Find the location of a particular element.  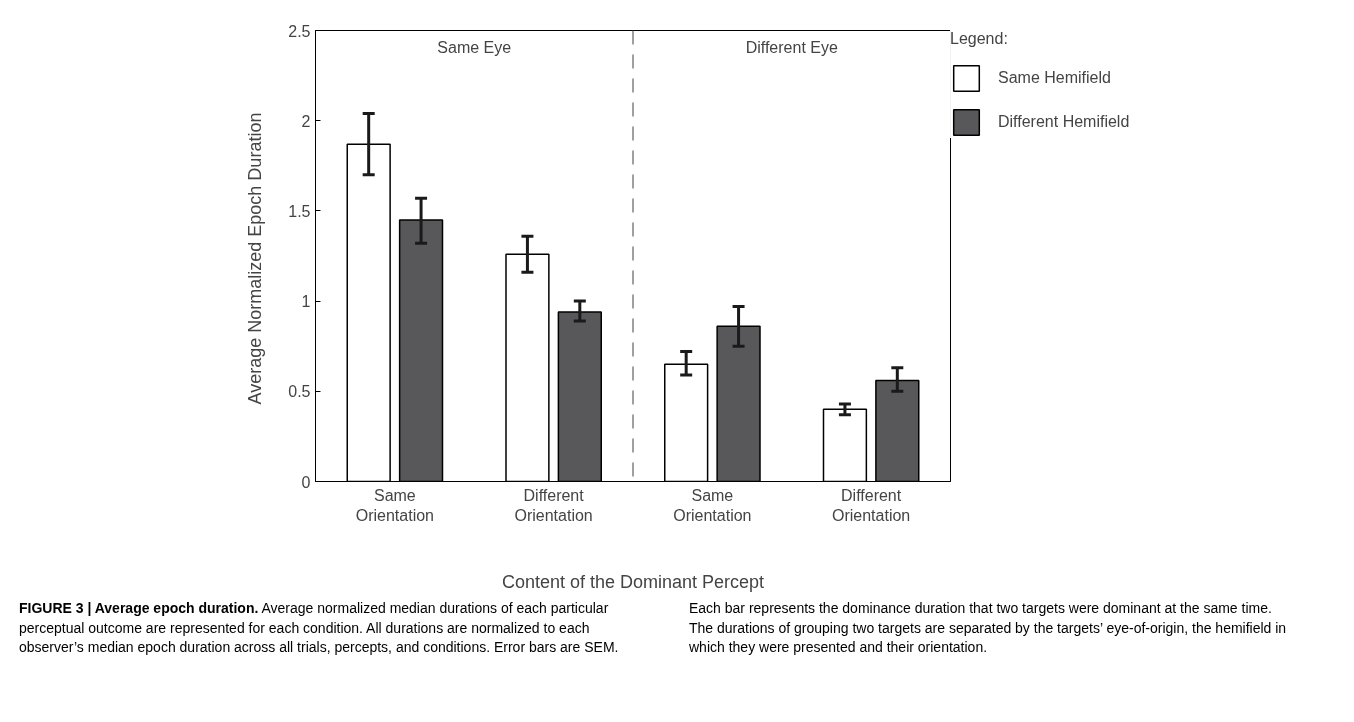

y-tick-label: 2.5 is located at coordinates (299, 31).